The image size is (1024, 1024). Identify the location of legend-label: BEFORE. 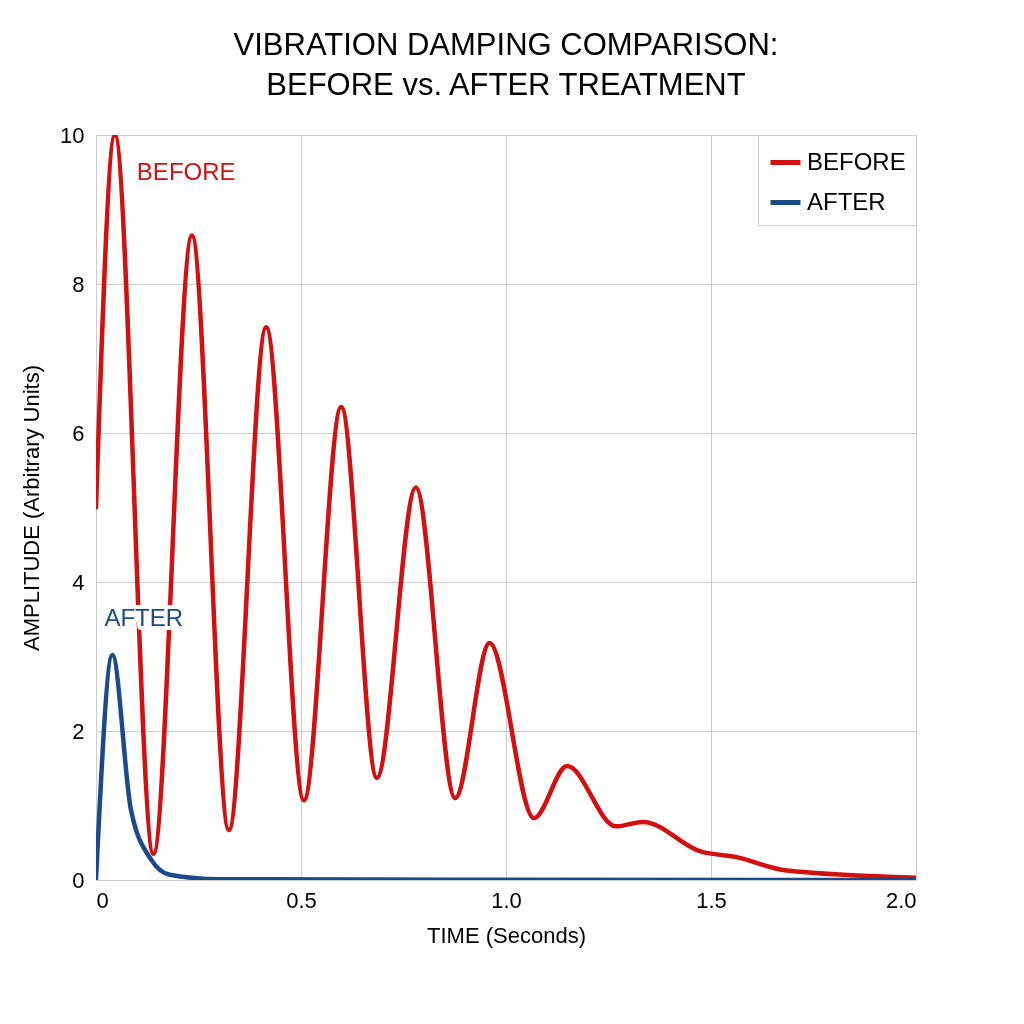
(856, 161).